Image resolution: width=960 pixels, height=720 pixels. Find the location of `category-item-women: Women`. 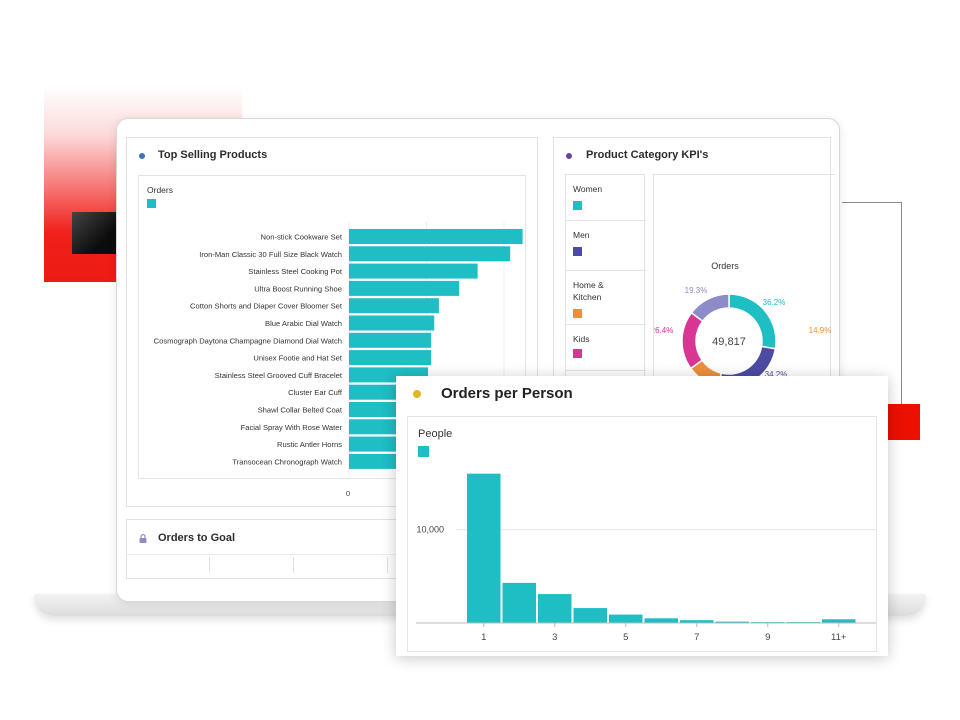

category-item-women: Women is located at coordinates (606, 198).